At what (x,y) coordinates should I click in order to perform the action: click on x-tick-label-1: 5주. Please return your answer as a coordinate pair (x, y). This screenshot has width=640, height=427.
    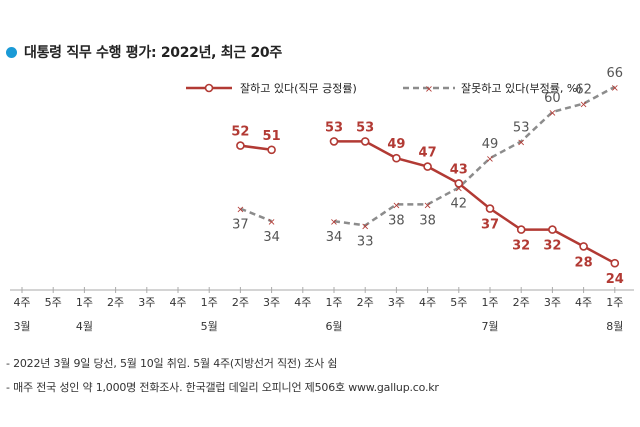
    Looking at the image, I should click on (53, 302).